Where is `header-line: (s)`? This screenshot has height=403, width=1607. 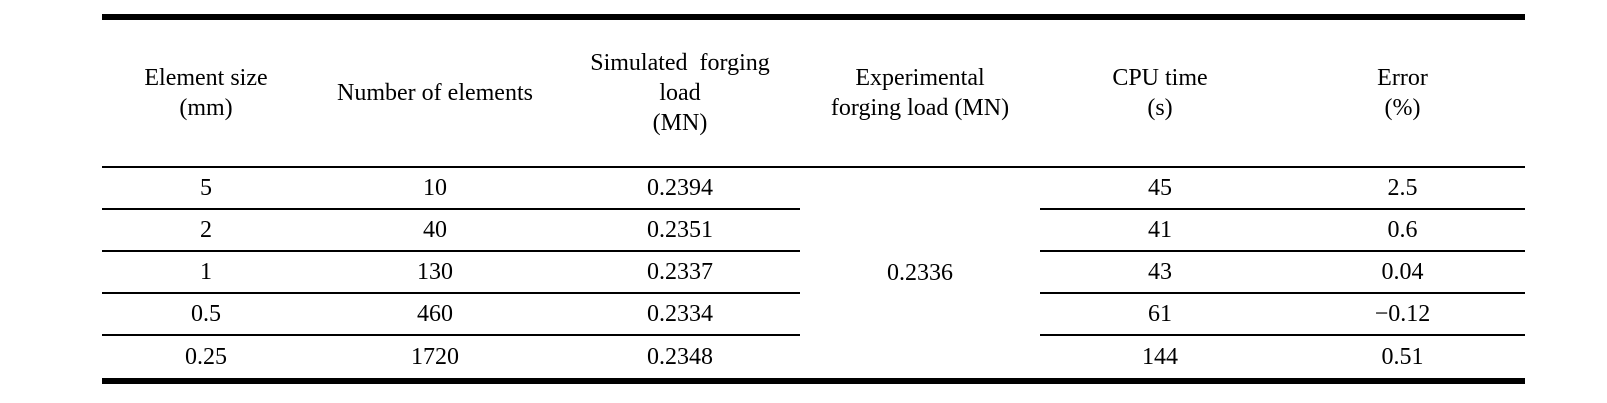
header-line: (s) is located at coordinates (1160, 108).